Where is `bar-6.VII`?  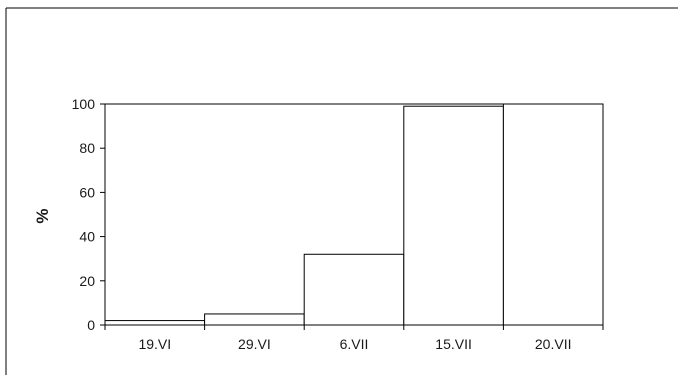 bar-6.VII is located at coordinates (354, 289).